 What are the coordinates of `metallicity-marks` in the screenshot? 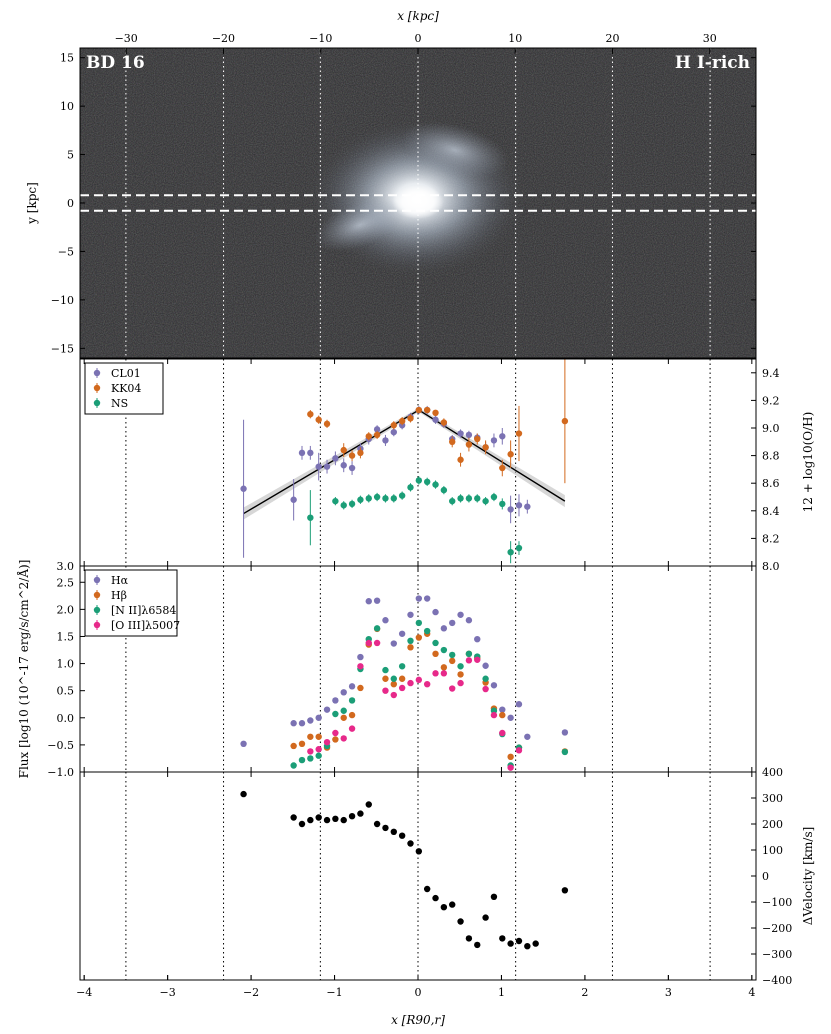 It's located at (404, 461).